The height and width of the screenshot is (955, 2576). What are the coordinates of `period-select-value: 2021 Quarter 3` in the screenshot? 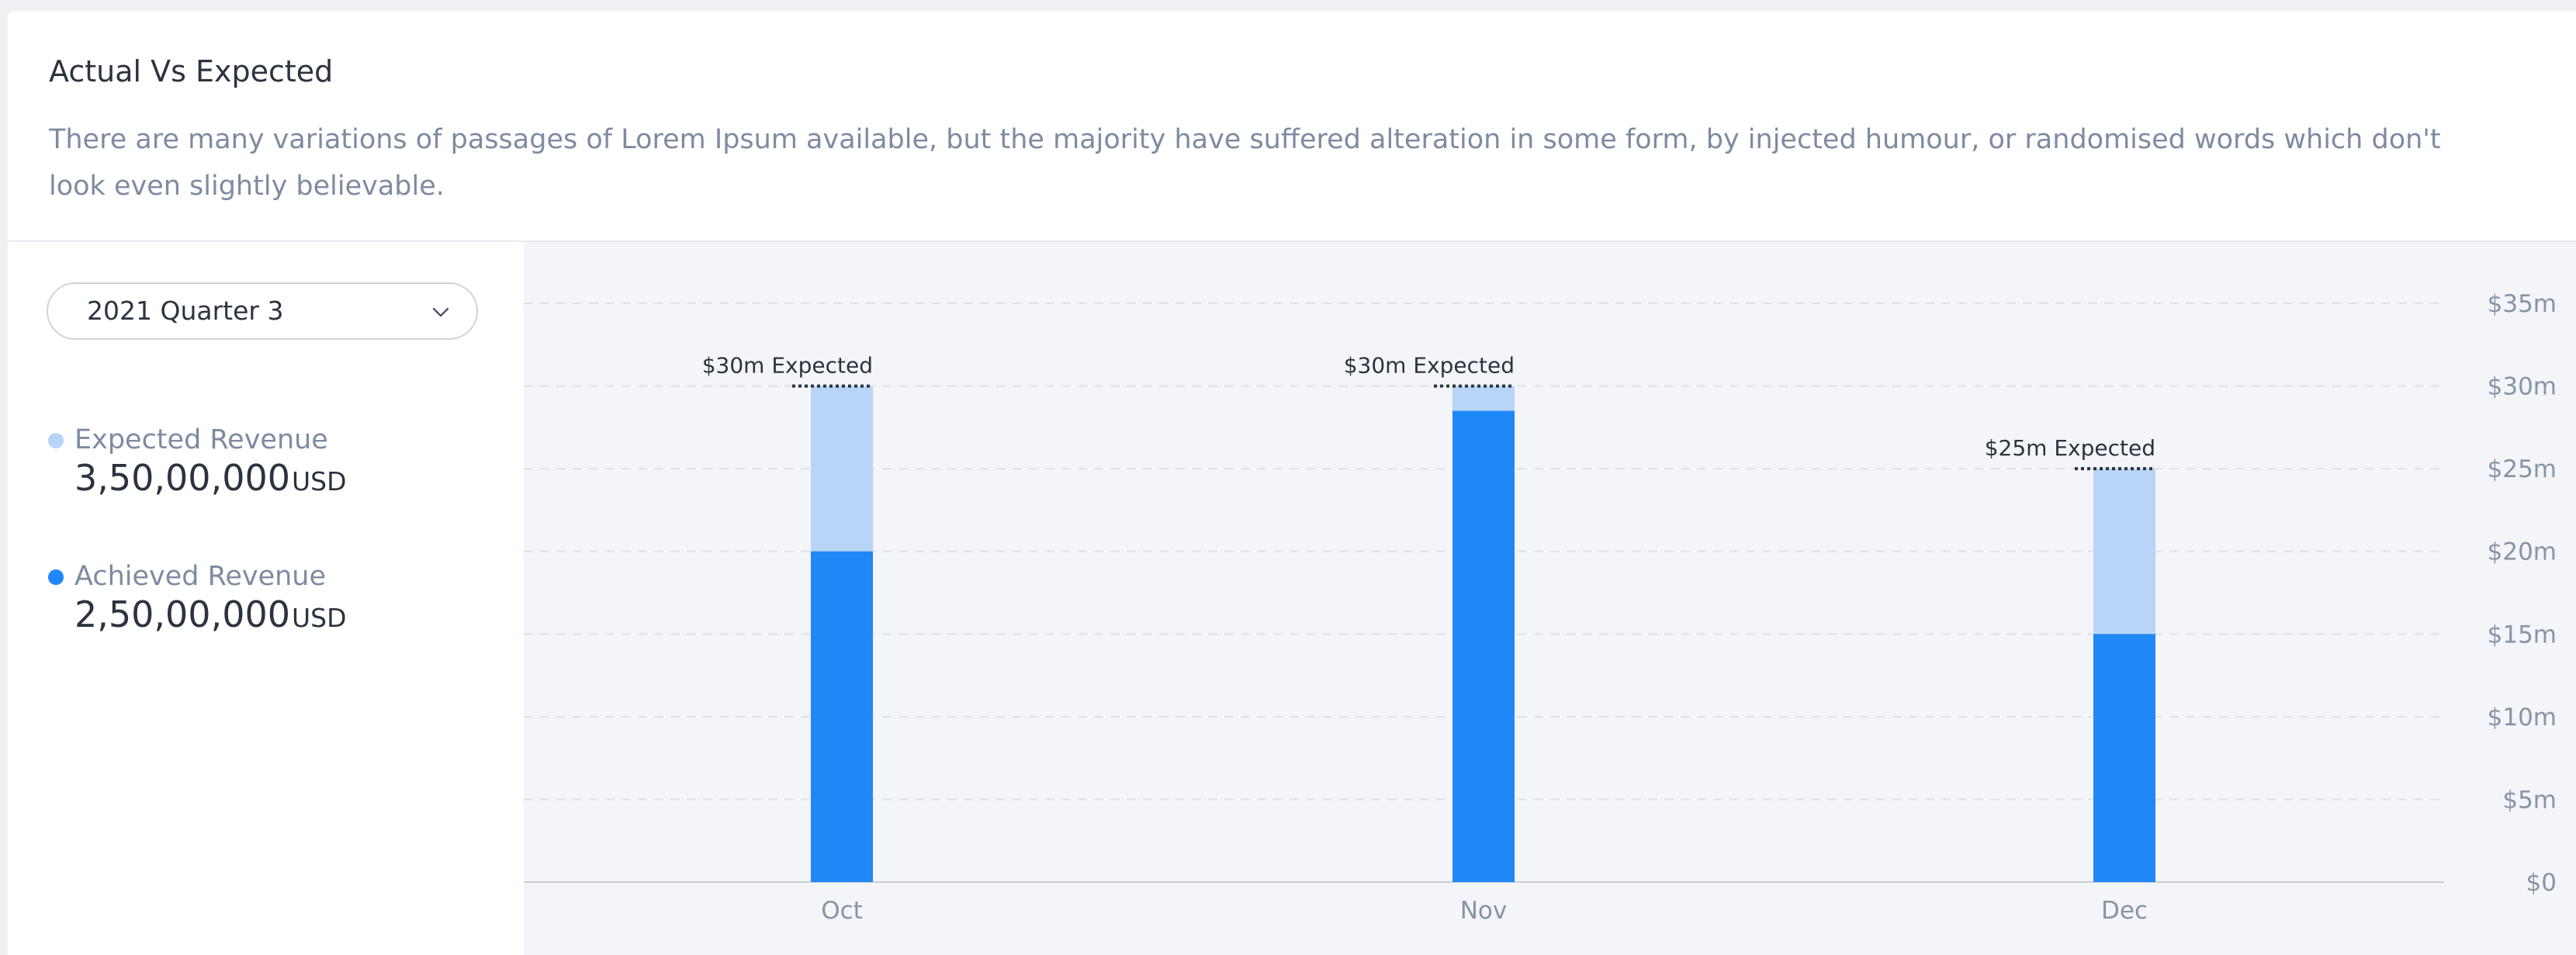 It's located at (185, 311).